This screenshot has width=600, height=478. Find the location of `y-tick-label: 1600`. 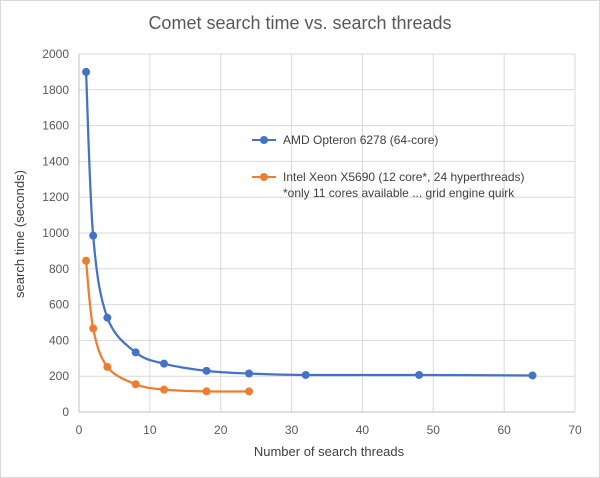

y-tick-label: 1600 is located at coordinates (55, 126).